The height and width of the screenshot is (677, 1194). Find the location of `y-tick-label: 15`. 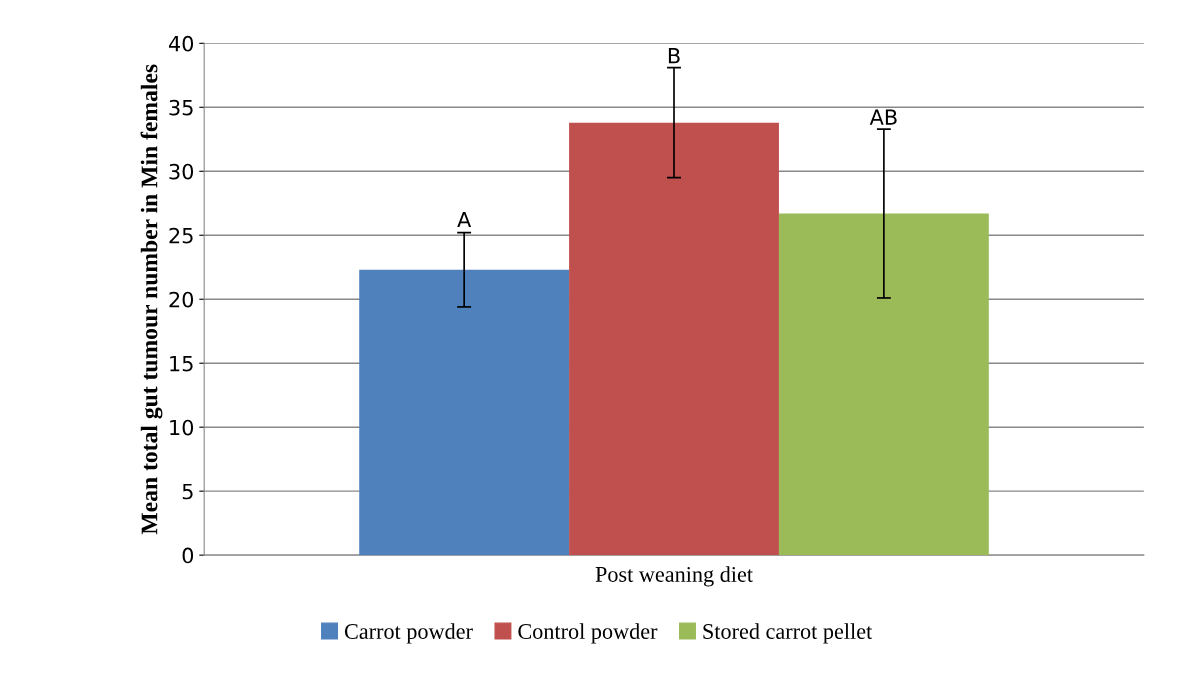

y-tick-label: 15 is located at coordinates (181, 363).